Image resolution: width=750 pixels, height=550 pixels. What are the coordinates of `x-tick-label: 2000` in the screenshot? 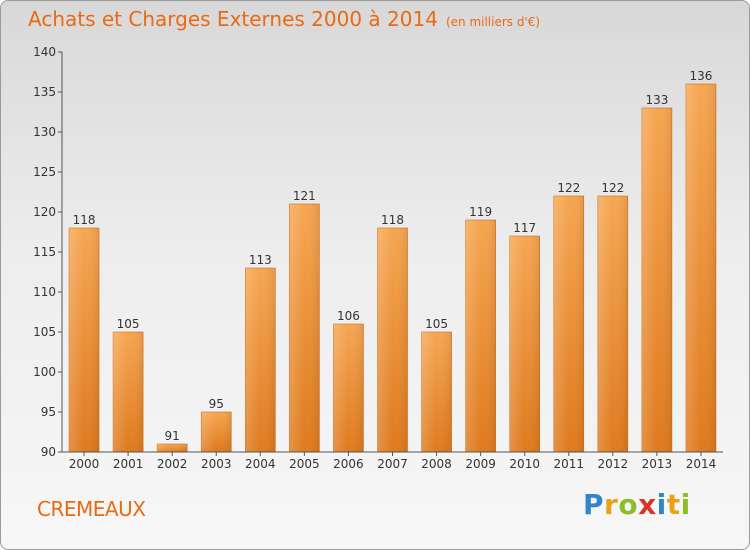 It's located at (84, 464).